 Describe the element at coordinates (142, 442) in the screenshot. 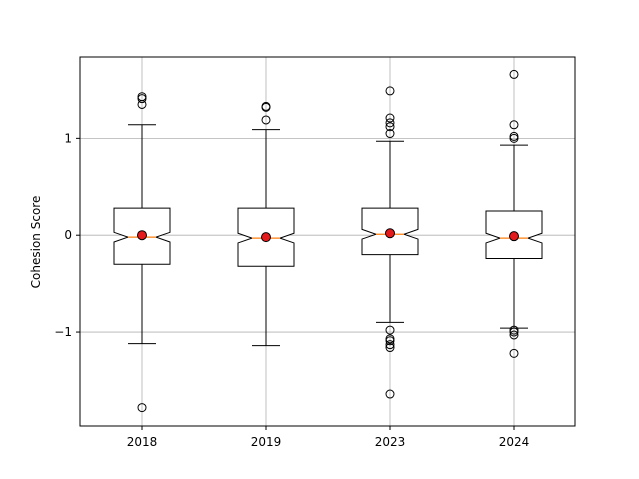

I see `x-tick-label: 2018` at that location.